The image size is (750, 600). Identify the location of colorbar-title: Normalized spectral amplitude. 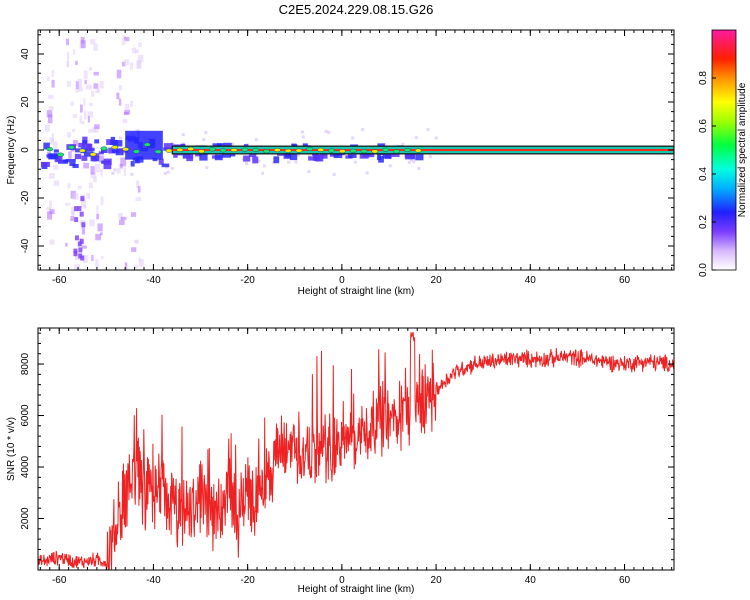
(742, 149).